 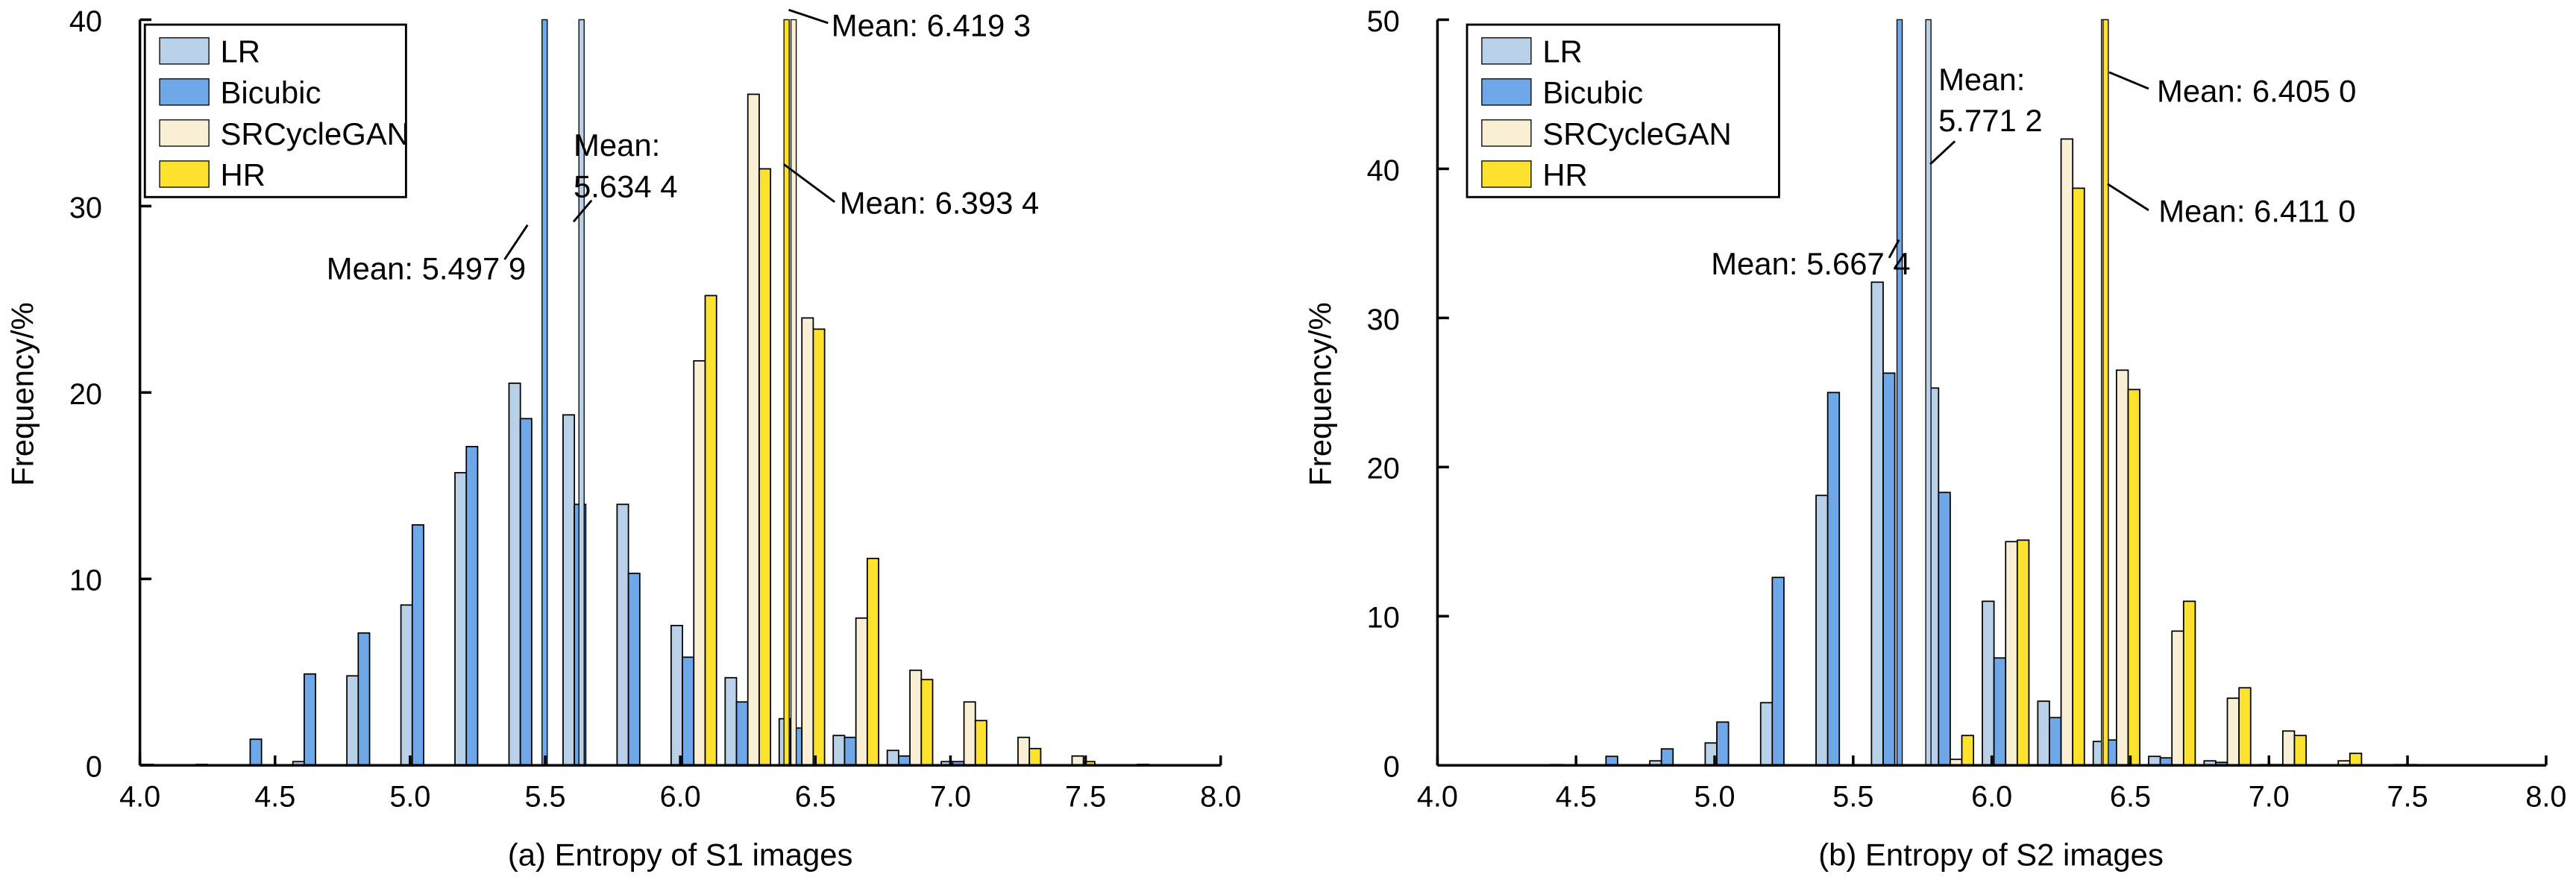 I want to click on mean-bar-lr, so click(x=1929, y=392).